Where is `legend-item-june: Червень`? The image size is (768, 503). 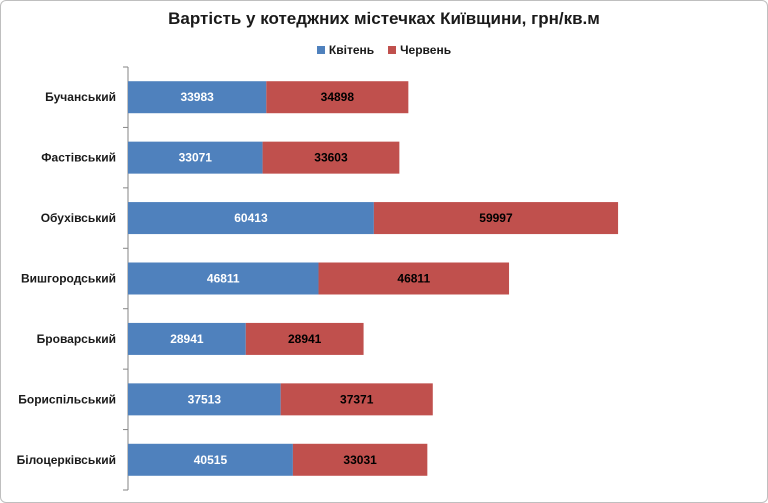 legend-item-june: Червень is located at coordinates (419, 50).